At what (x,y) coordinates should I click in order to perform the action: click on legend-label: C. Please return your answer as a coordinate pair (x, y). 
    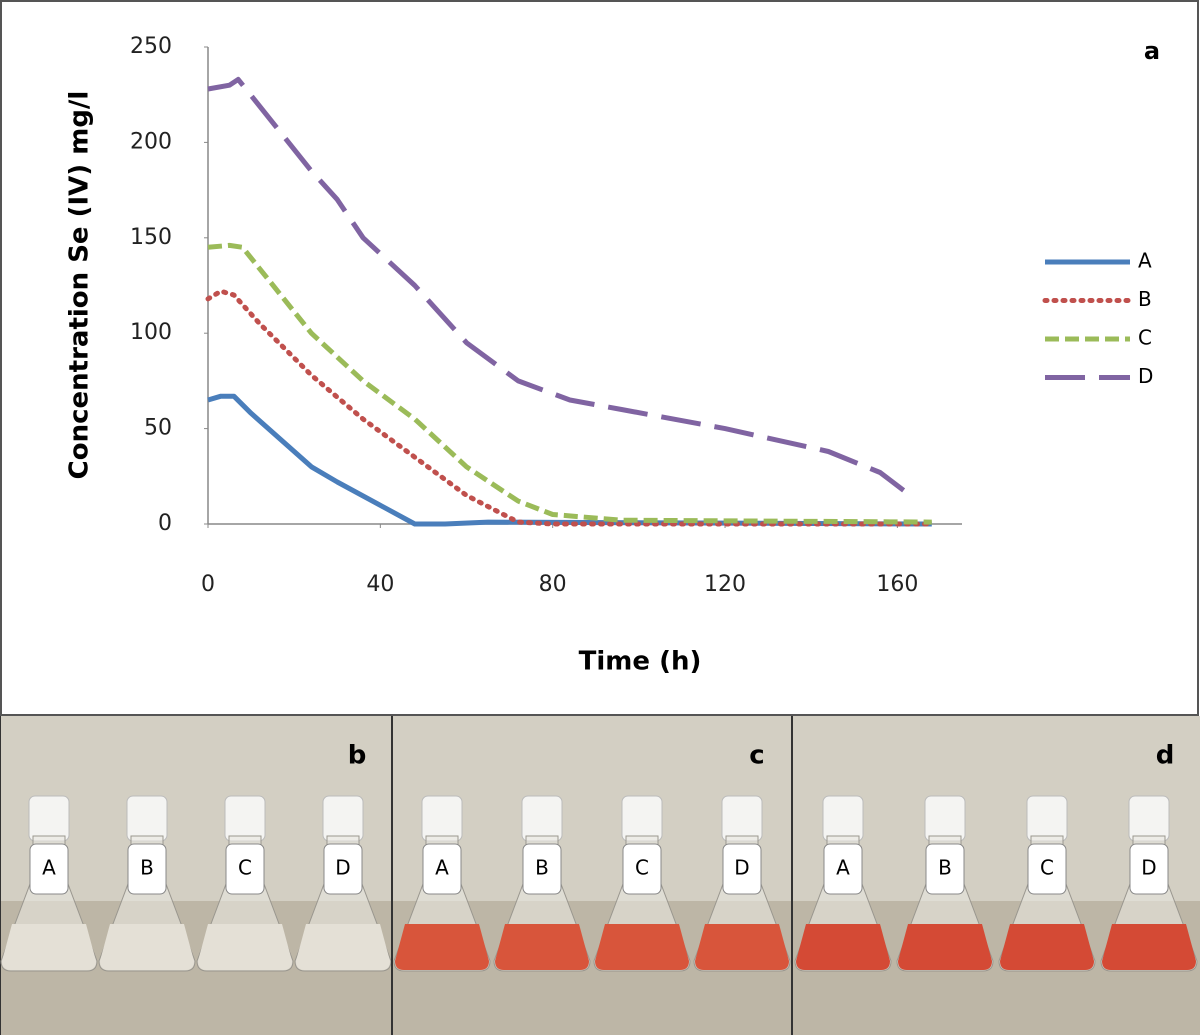
    Looking at the image, I should click on (1145, 338).